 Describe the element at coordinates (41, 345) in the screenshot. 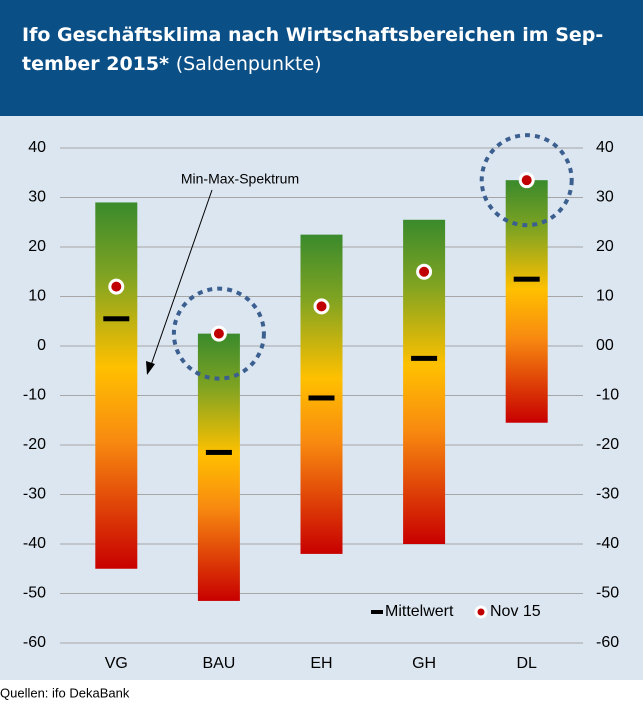

I see `y-tick-label: 0` at that location.